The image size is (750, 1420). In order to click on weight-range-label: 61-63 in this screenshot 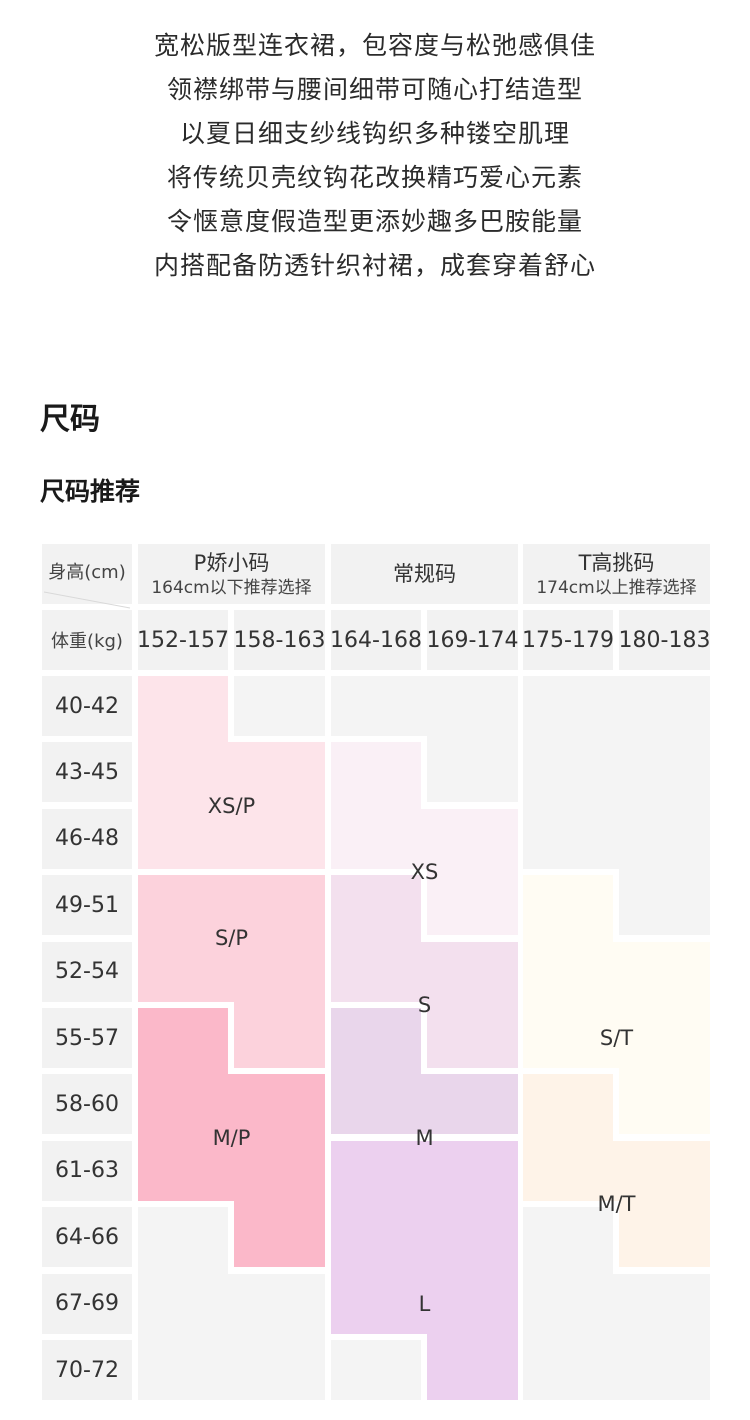, I will do `click(87, 1171)`.